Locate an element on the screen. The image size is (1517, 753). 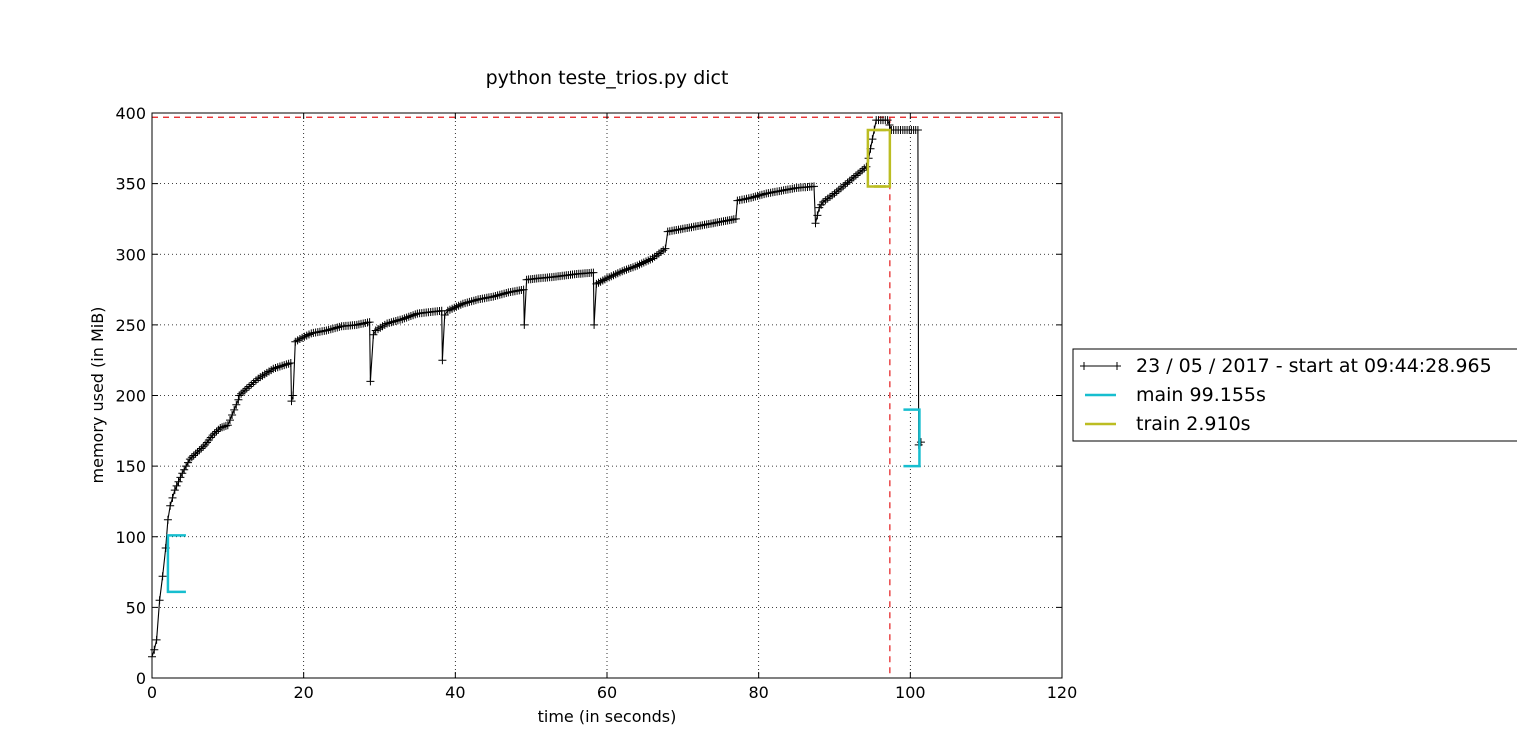
y-tick-label: 200 is located at coordinates (130, 396).